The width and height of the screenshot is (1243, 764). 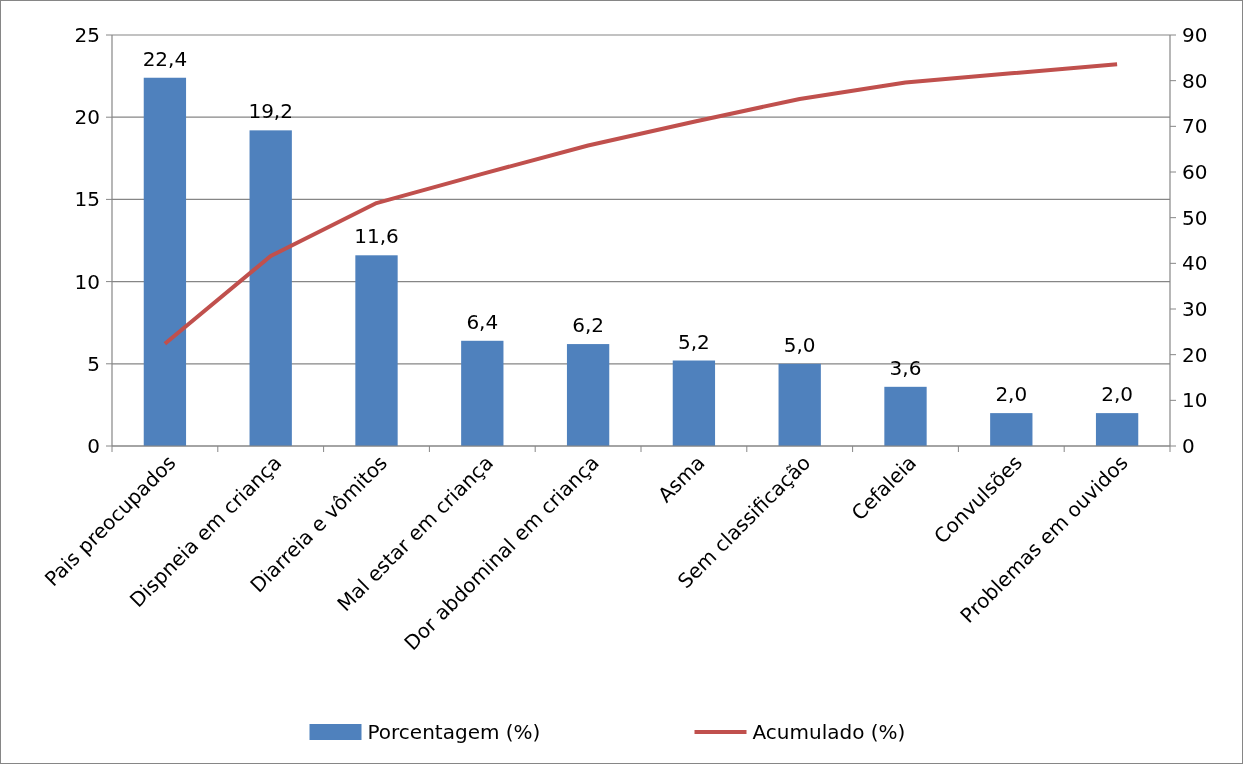 I want to click on y2-tick-label: 20, so click(x=1195, y=354).